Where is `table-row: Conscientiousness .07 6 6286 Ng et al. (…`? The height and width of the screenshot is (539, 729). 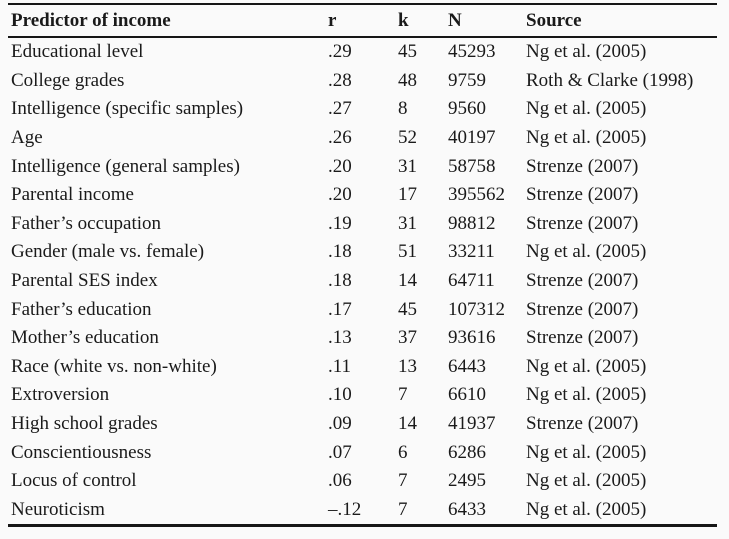 table-row: Conscientiousness .07 6 6286 Ng et al. (… is located at coordinates (362, 452).